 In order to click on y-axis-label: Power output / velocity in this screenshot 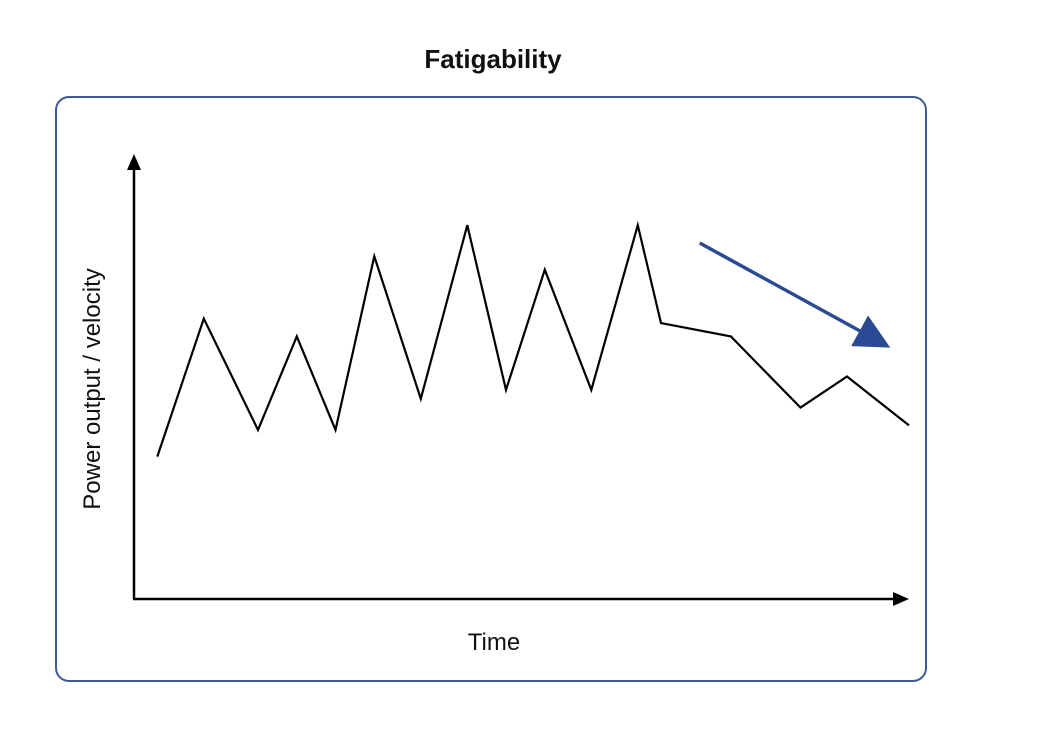, I will do `click(92, 388)`.